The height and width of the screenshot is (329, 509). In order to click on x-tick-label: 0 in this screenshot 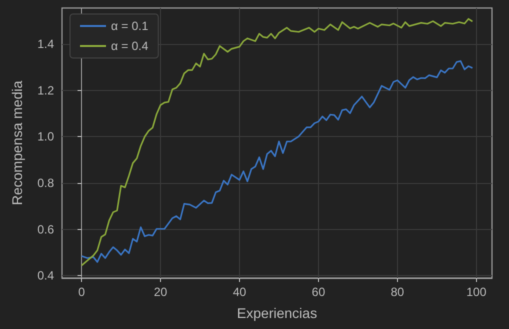, I will do `click(82, 292)`.